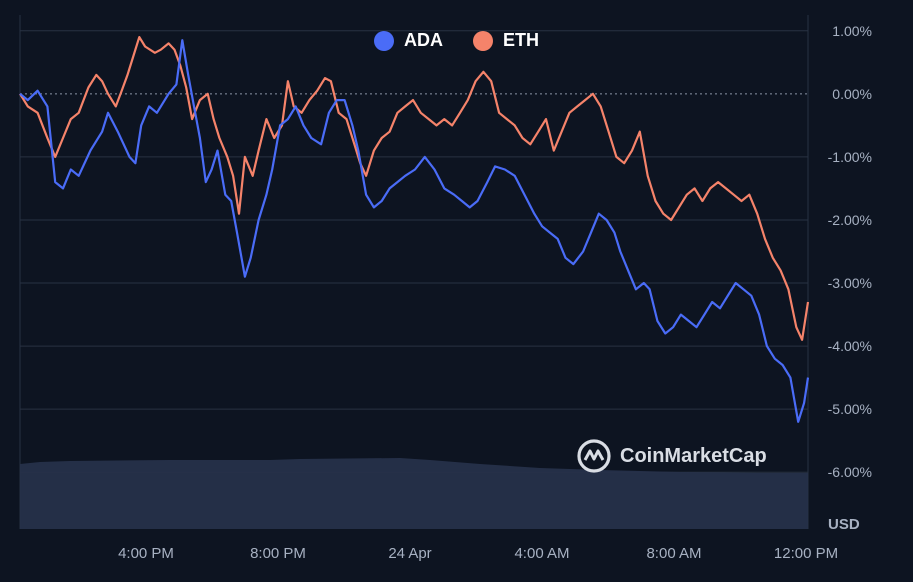 The width and height of the screenshot is (913, 582). Describe the element at coordinates (844, 524) in the screenshot. I see `y-axis-unit-label: USD` at that location.